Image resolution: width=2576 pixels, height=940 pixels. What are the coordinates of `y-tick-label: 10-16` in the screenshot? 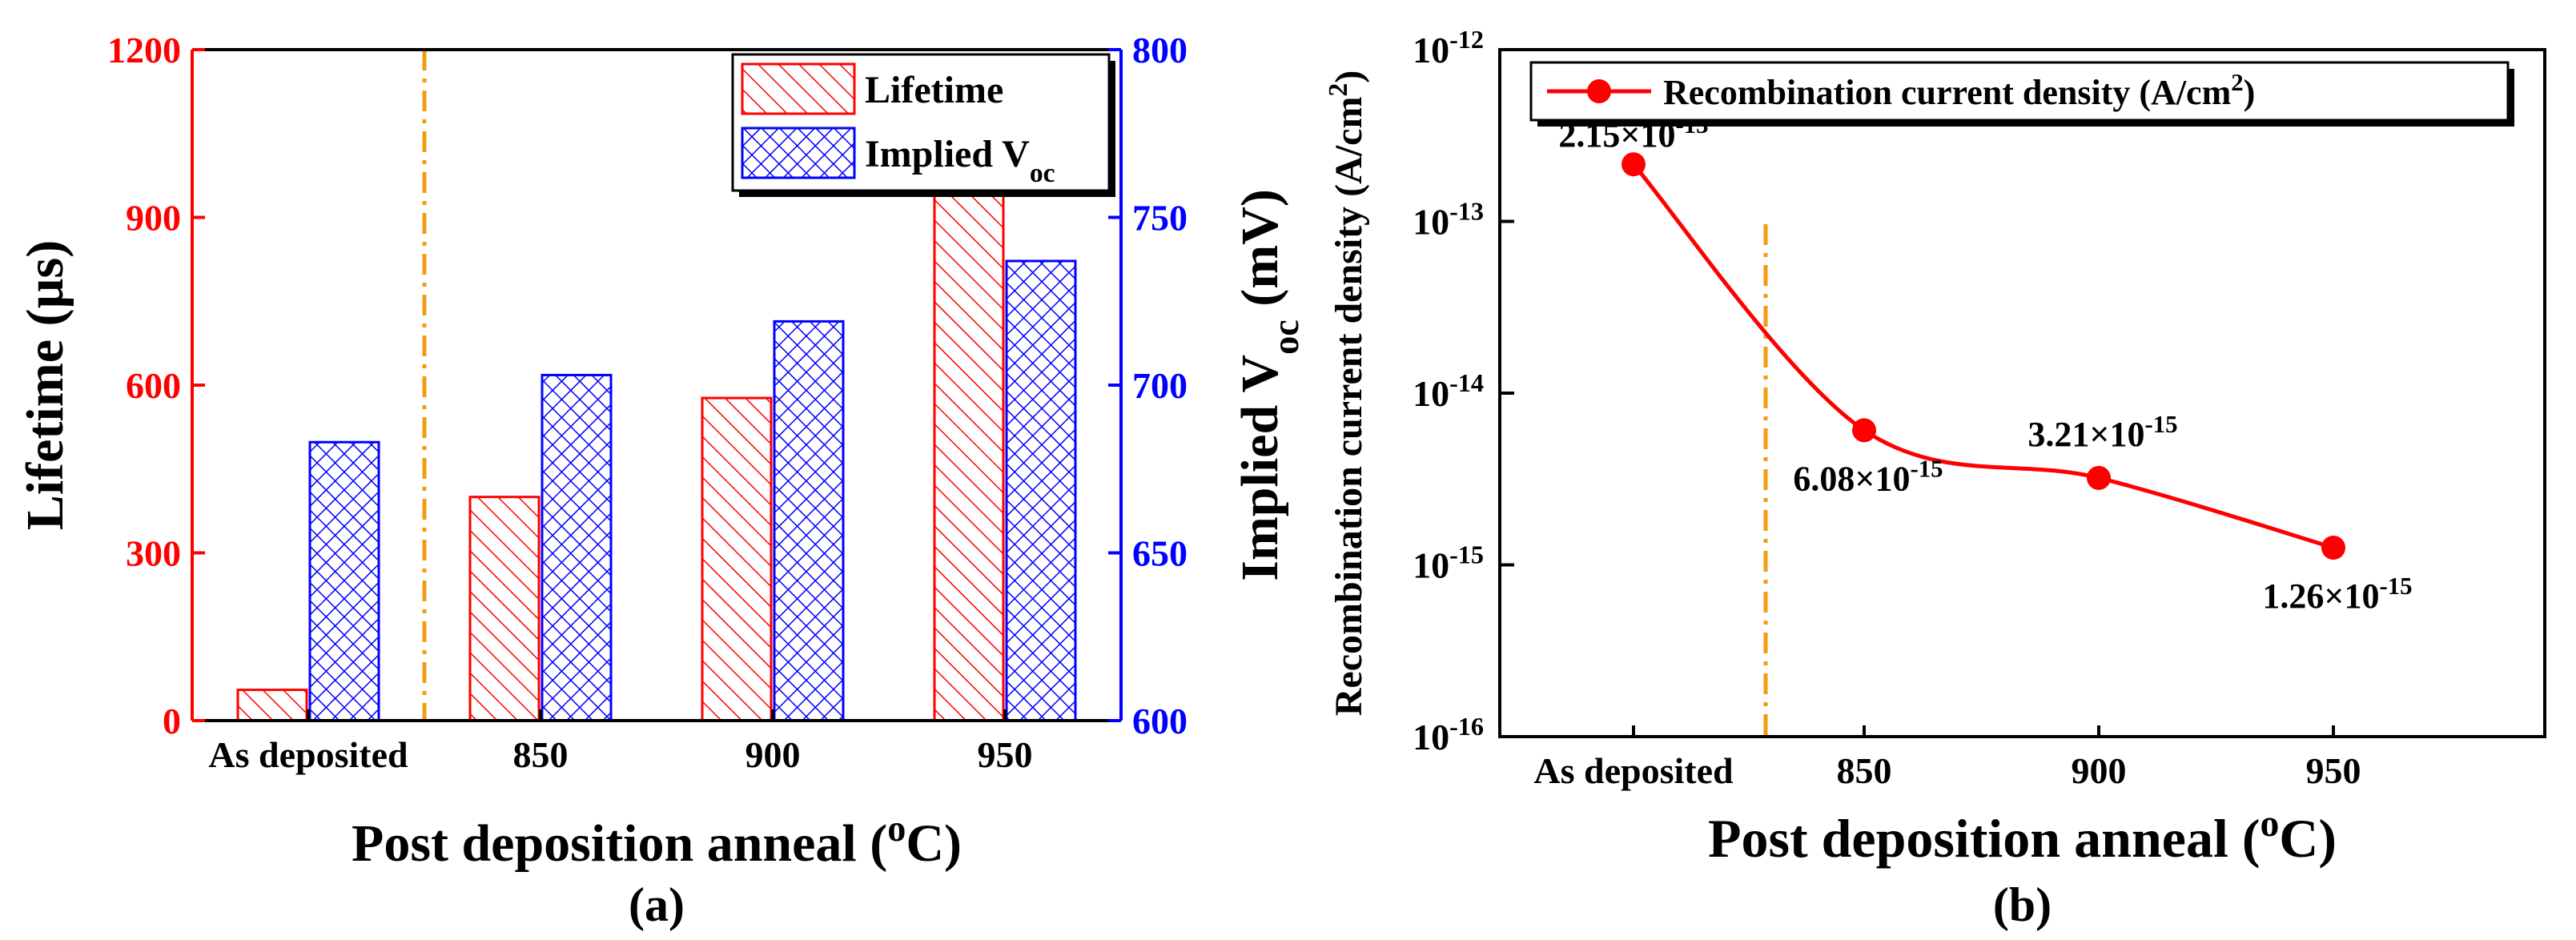 It's located at (1448, 734).